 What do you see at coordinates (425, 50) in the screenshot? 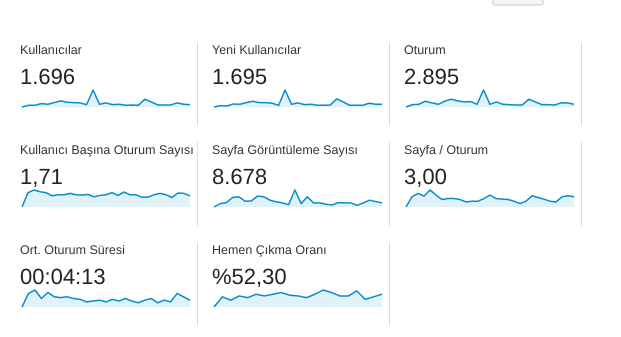
I see `chart-title: Oturum` at bounding box center [425, 50].